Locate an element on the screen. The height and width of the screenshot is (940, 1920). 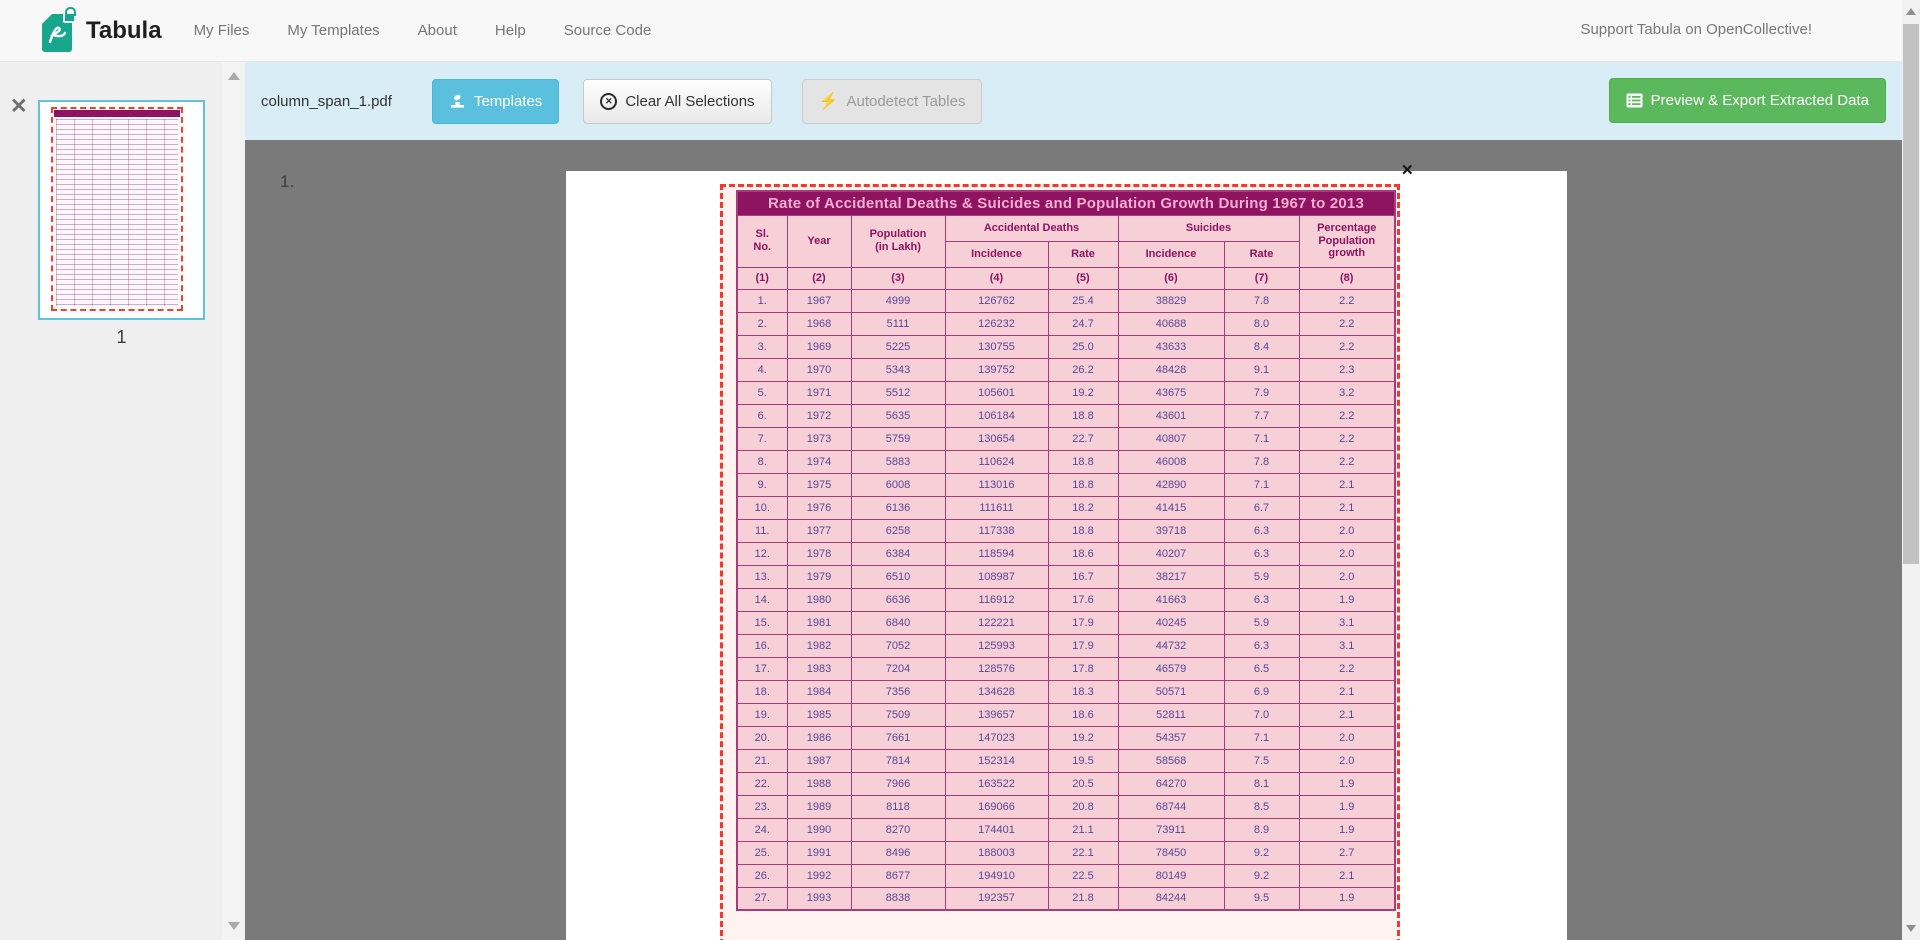
templates-button: Templates is located at coordinates (495, 101).